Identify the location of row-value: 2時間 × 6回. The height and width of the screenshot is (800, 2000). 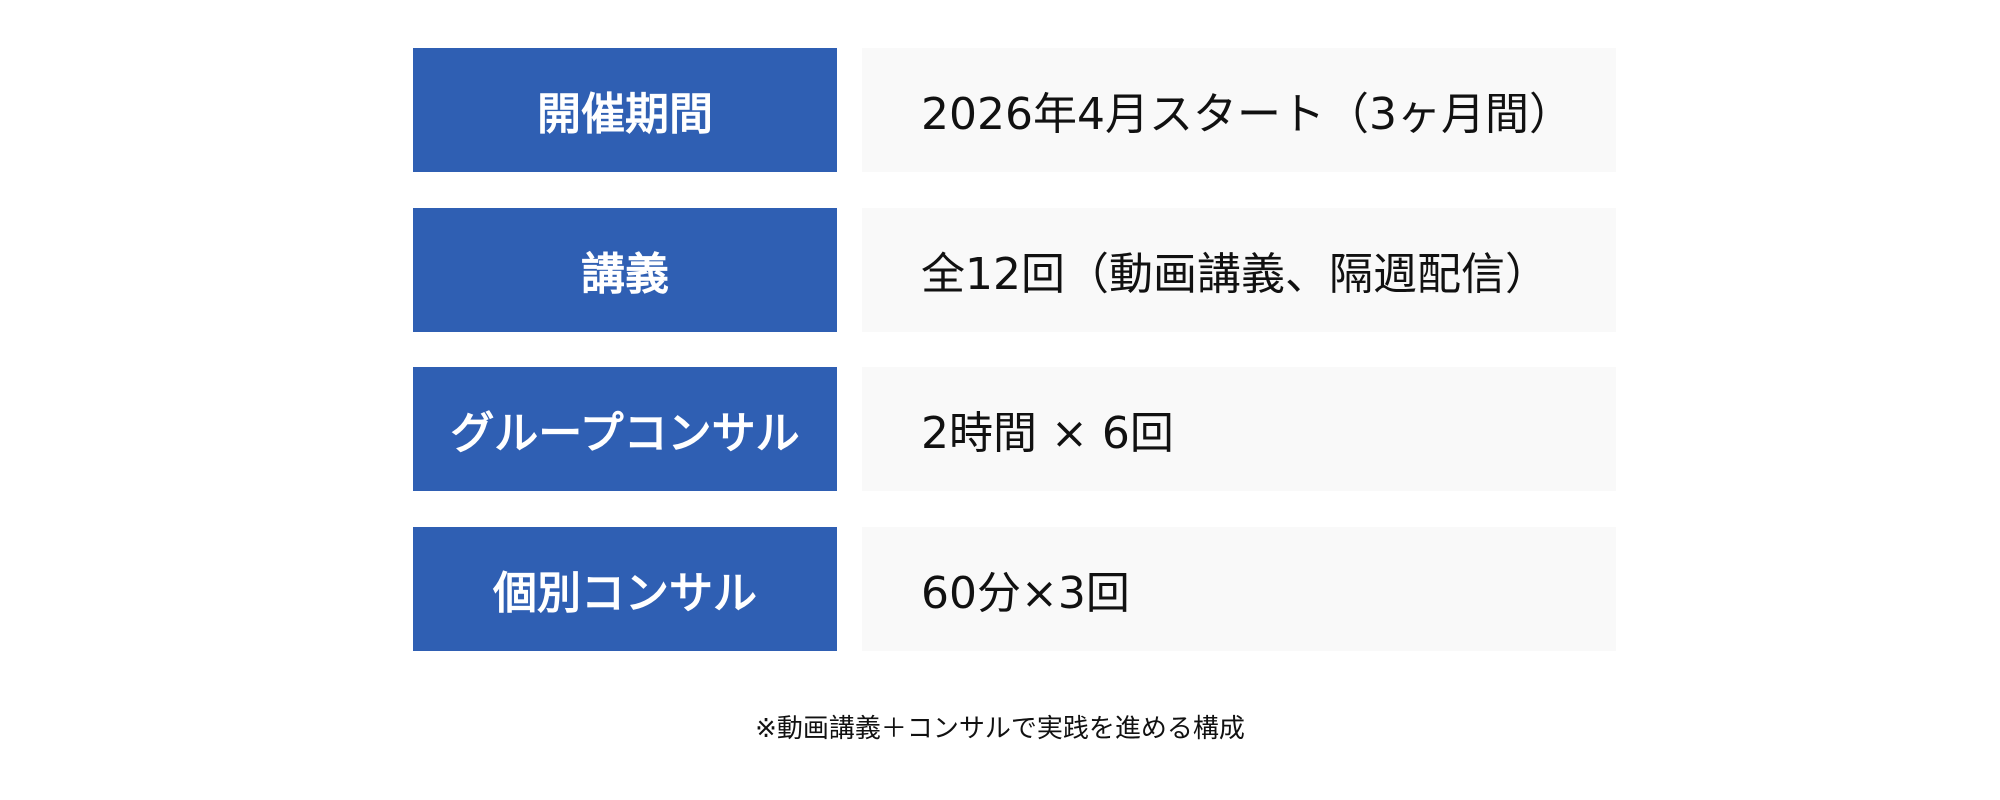
(1239, 429).